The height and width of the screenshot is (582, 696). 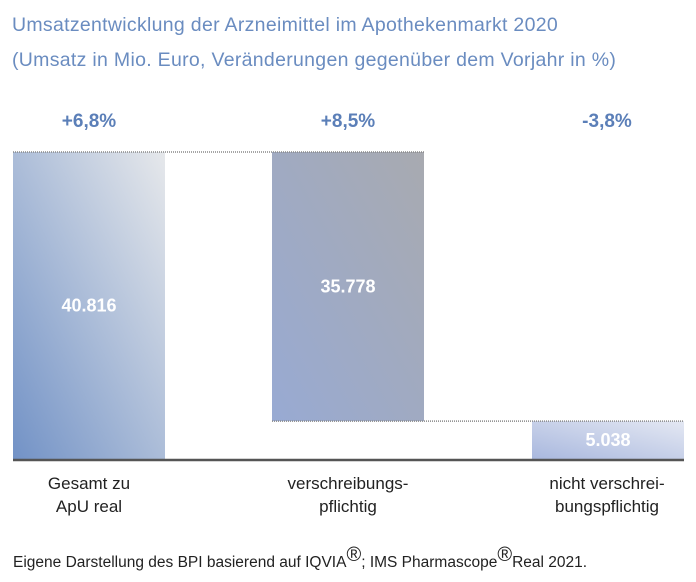 What do you see at coordinates (607, 121) in the screenshot?
I see `change-label-2: -3,8%` at bounding box center [607, 121].